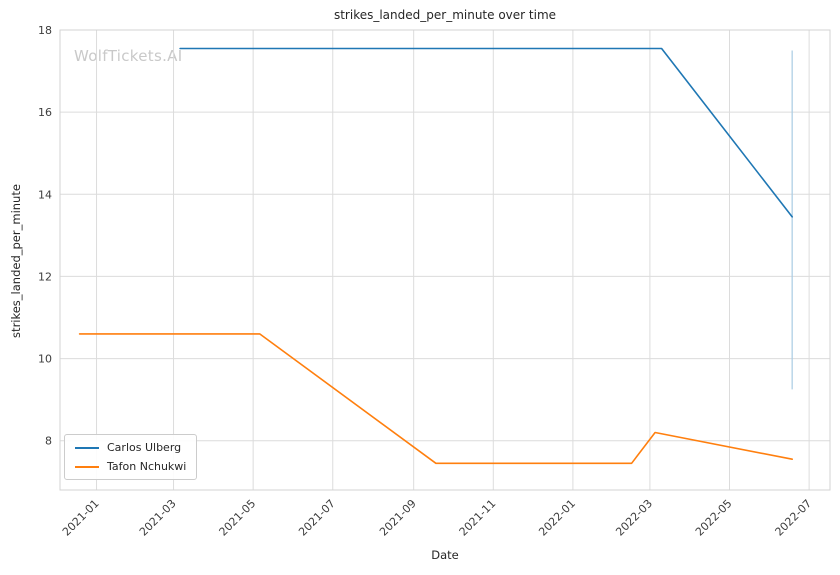  What do you see at coordinates (147, 466) in the screenshot?
I see `legend-label-tafon-nchukwi: Tafon Nchukwi` at bounding box center [147, 466].